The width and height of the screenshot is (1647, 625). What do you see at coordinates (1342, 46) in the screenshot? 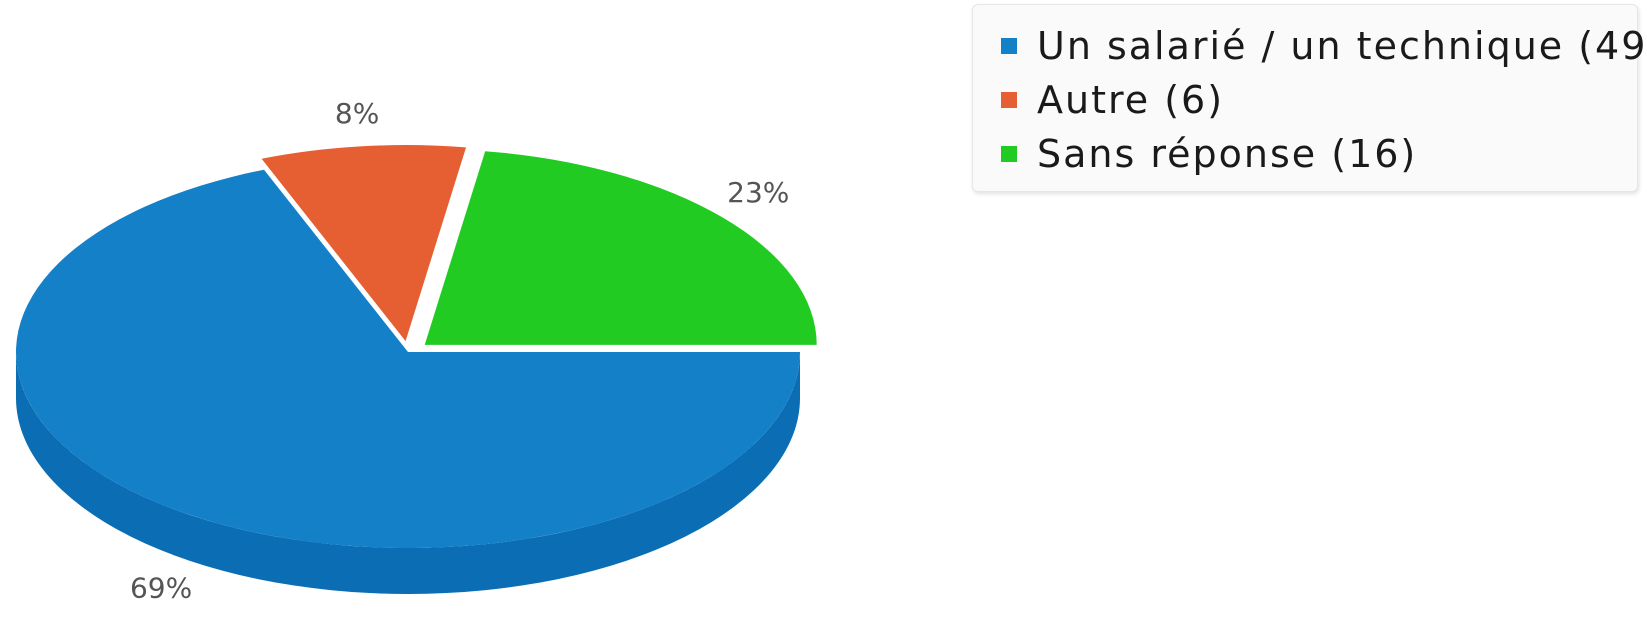
I see `legend-label: Un salarié / un technique (49)` at bounding box center [1342, 46].